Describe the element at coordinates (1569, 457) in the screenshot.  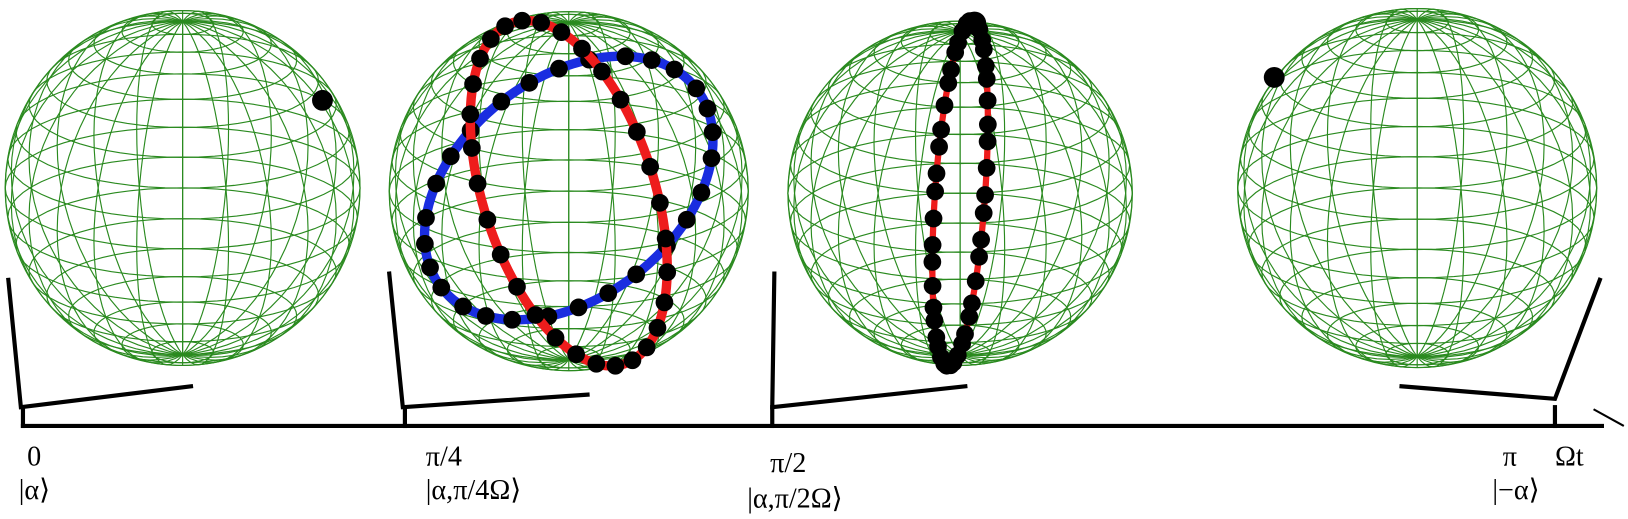
I see `axis-label: Ωt` at that location.